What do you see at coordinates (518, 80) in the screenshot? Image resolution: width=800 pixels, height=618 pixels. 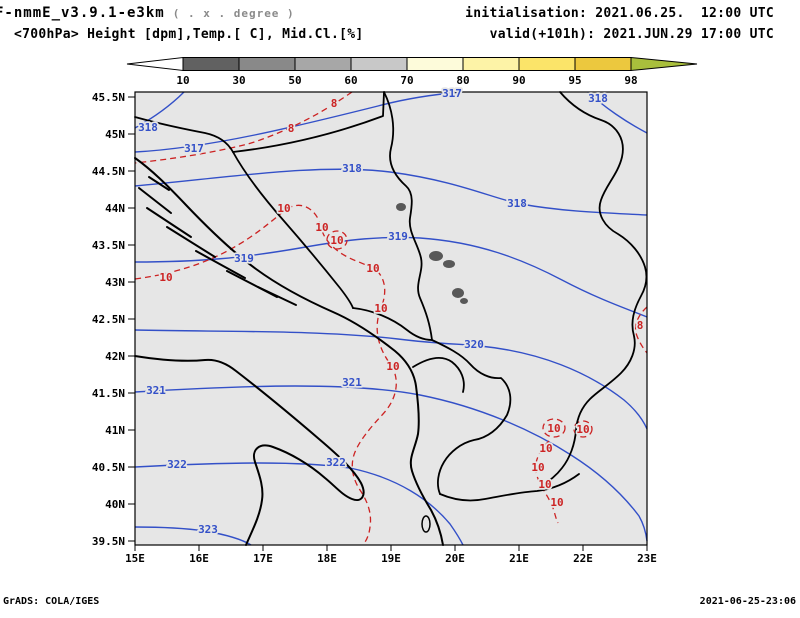 I see `colorbar-tick-label: 90` at bounding box center [518, 80].